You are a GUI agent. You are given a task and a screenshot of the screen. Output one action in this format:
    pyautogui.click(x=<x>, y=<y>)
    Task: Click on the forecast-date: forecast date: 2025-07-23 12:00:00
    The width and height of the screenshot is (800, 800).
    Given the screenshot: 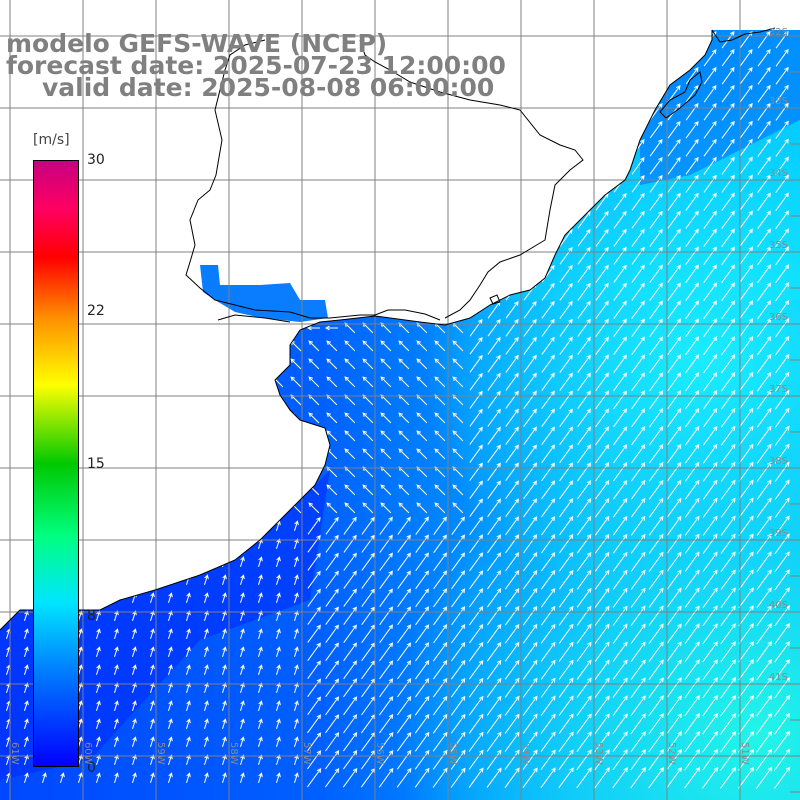 What is the action you would take?
    pyautogui.click(x=256, y=65)
    